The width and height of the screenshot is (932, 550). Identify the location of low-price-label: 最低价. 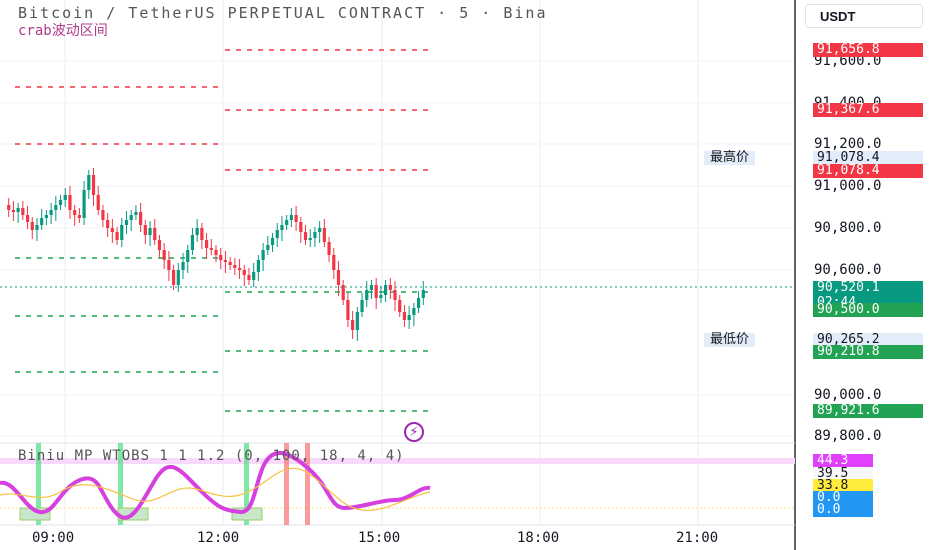
(730, 340).